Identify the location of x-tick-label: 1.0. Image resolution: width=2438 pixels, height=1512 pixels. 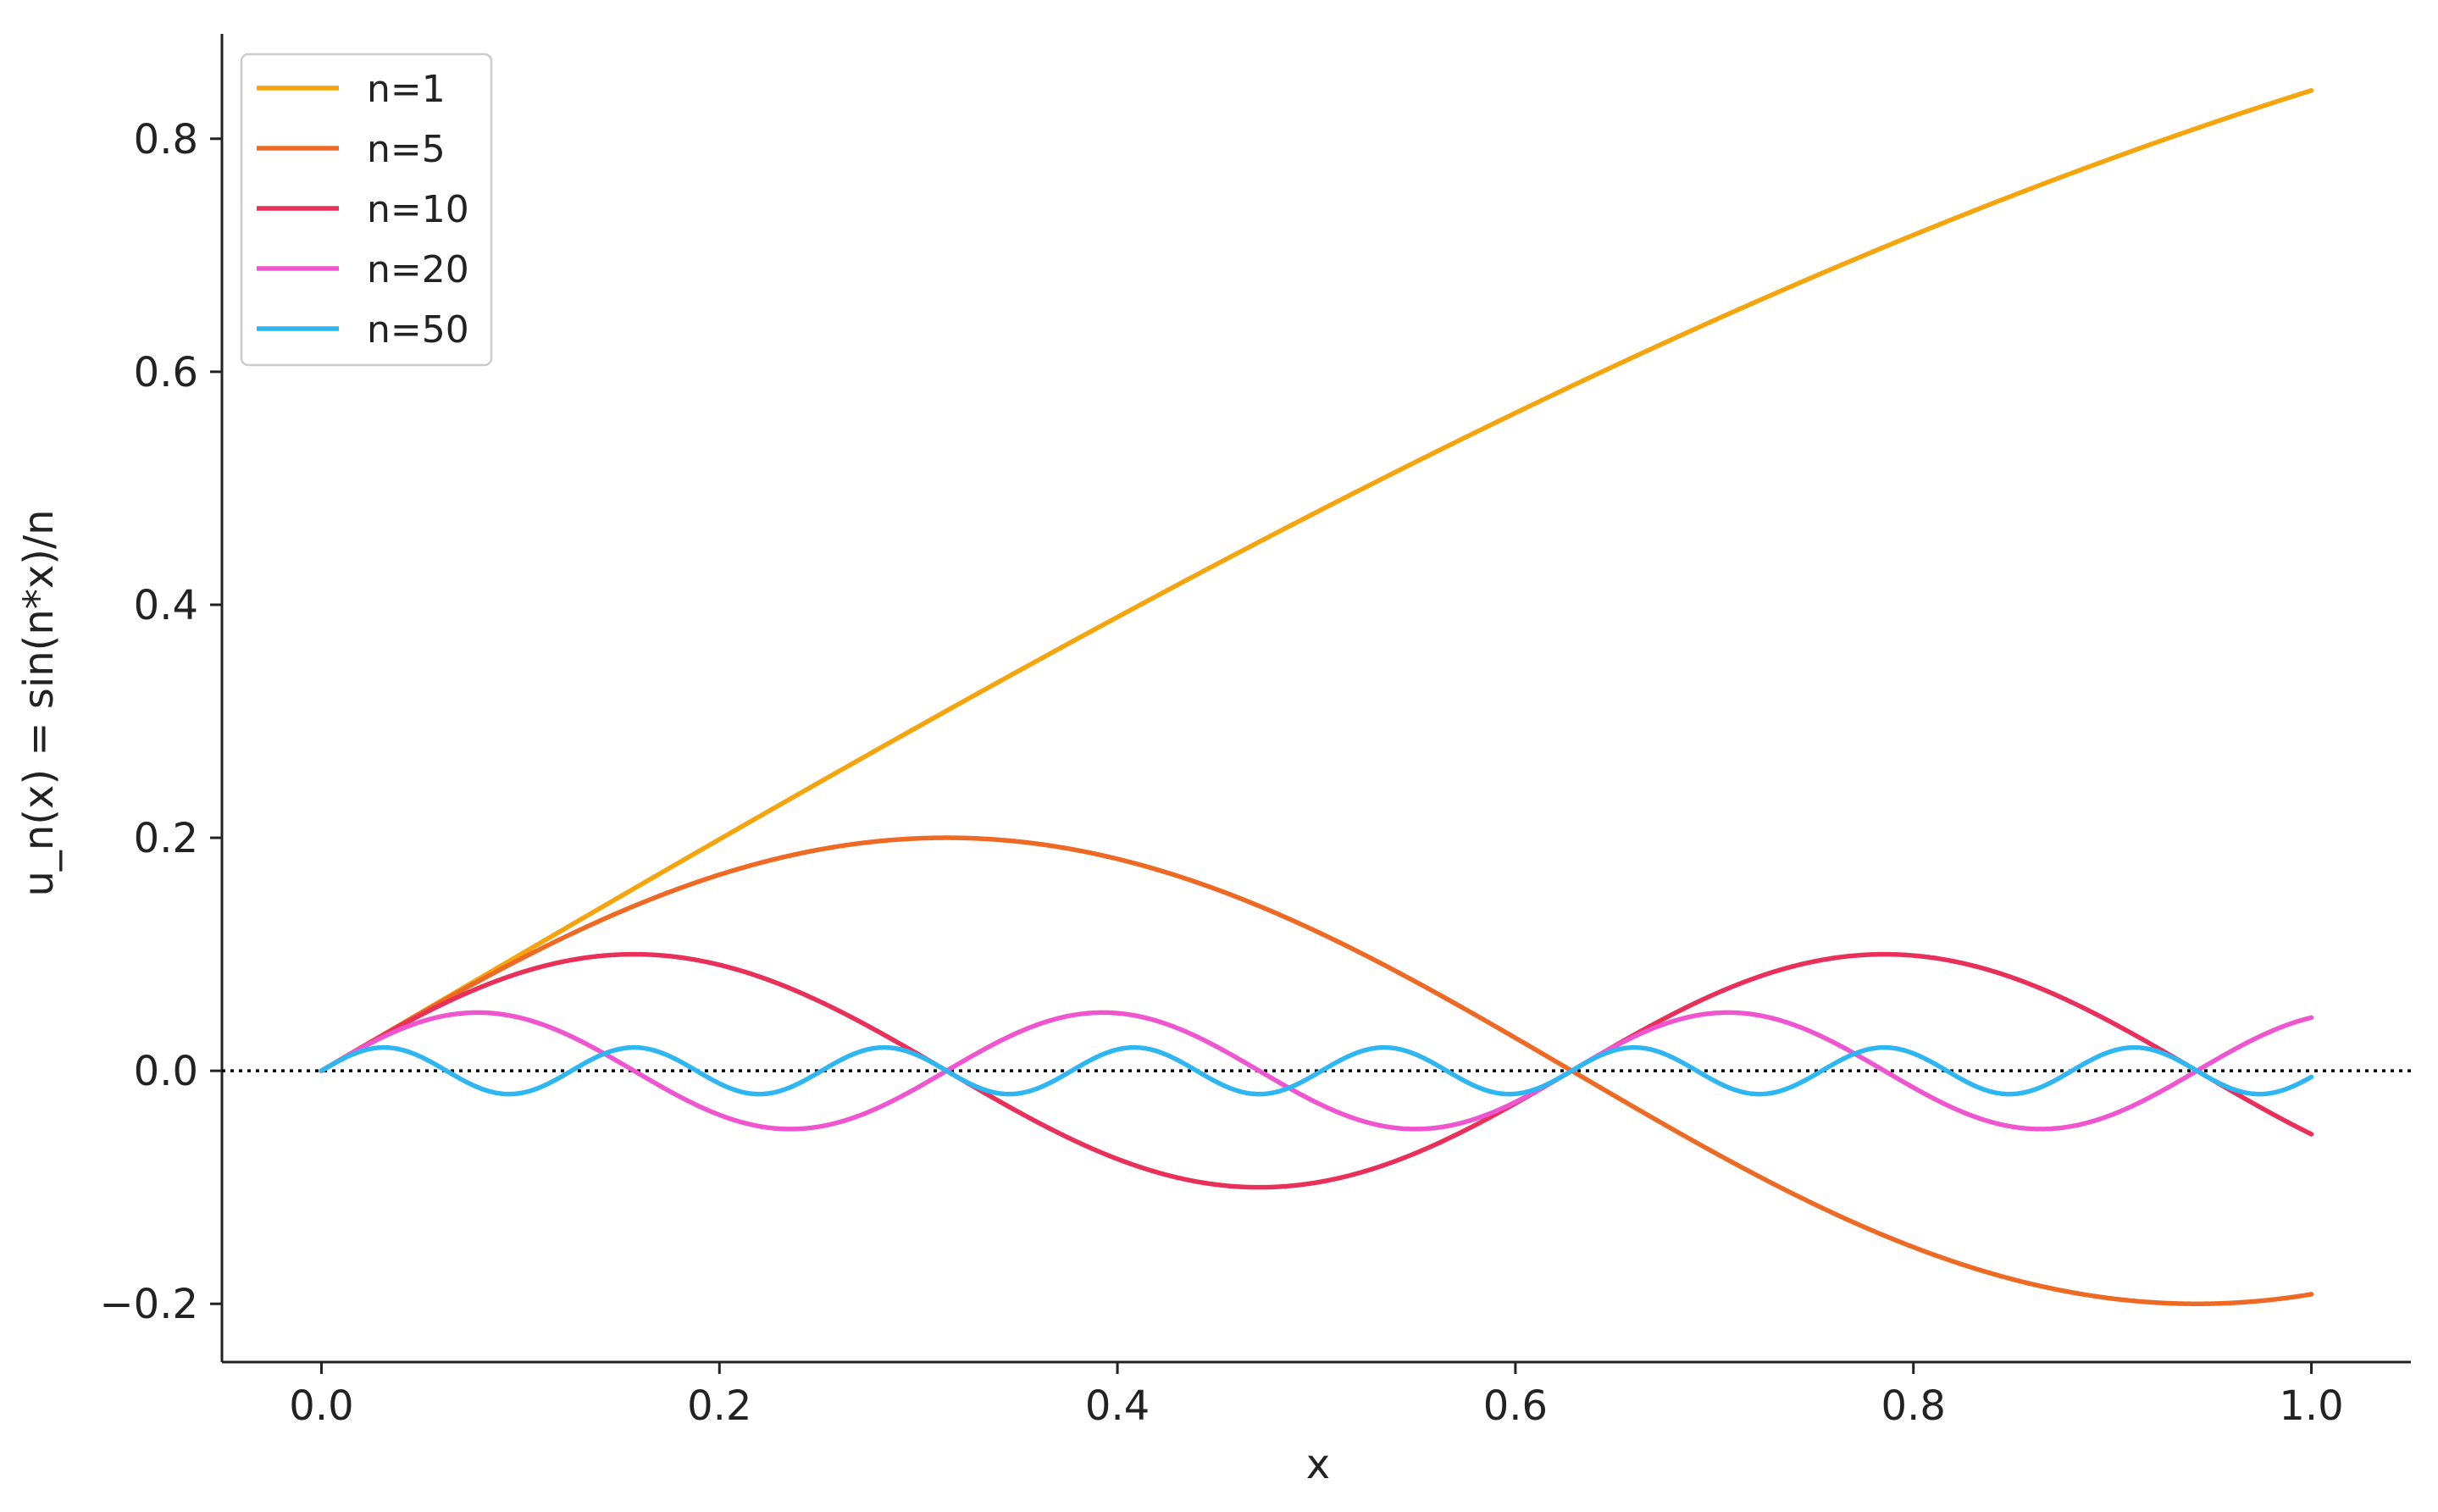
(2311, 1406).